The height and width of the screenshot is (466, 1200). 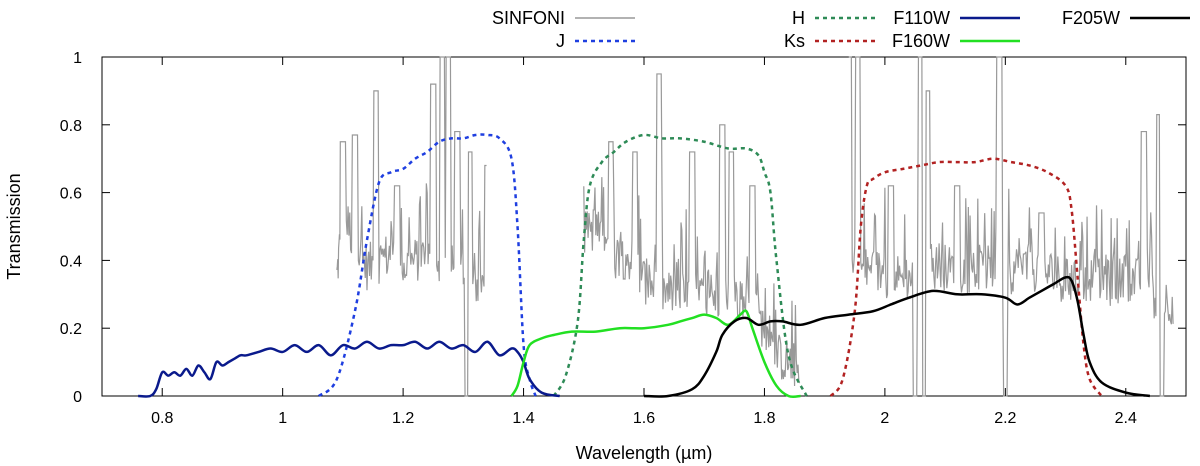 I want to click on series-line-j, so click(x=427, y=265).